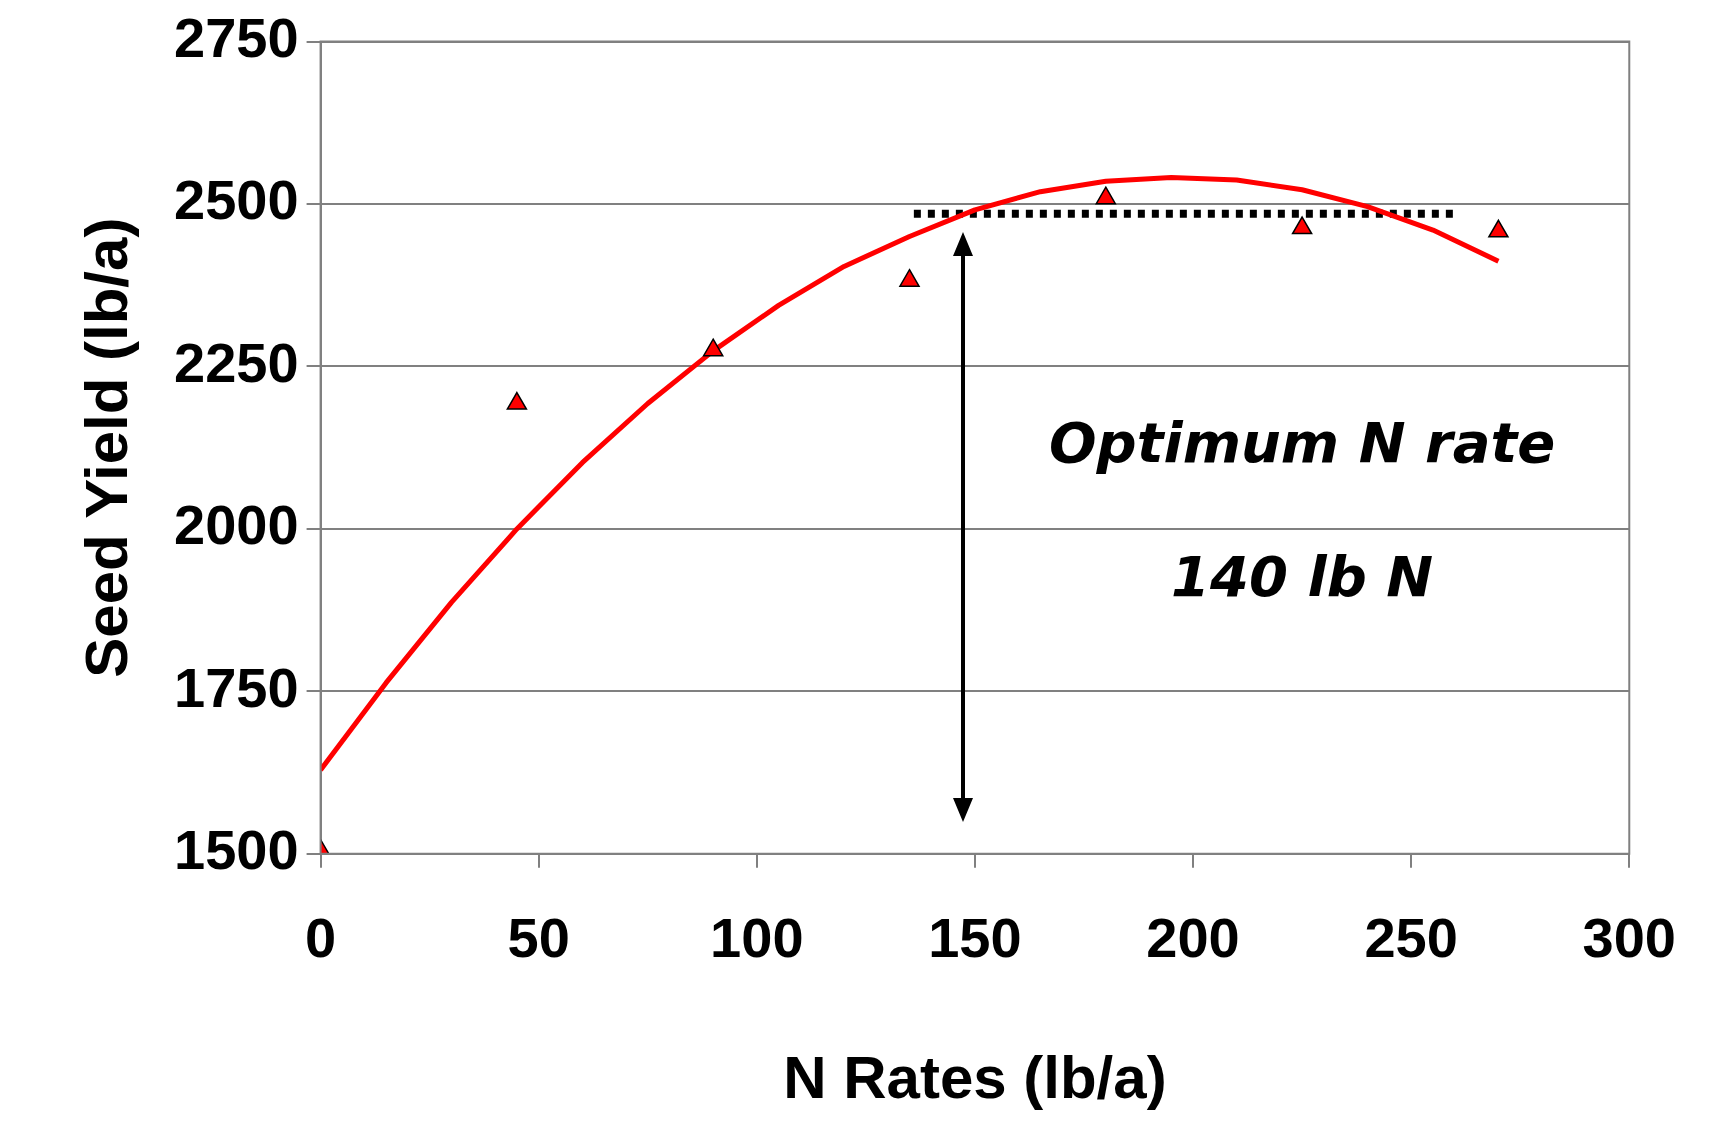  What do you see at coordinates (538, 937) in the screenshot?
I see `x-tick-label: 50` at bounding box center [538, 937].